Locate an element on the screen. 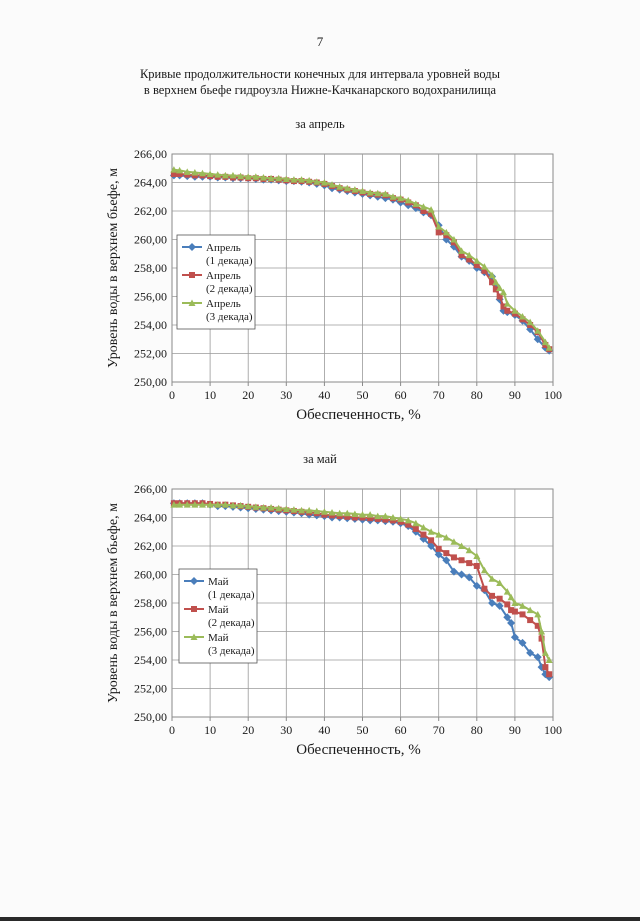  april-legend-sublabel: (1 декада) is located at coordinates (229, 261).